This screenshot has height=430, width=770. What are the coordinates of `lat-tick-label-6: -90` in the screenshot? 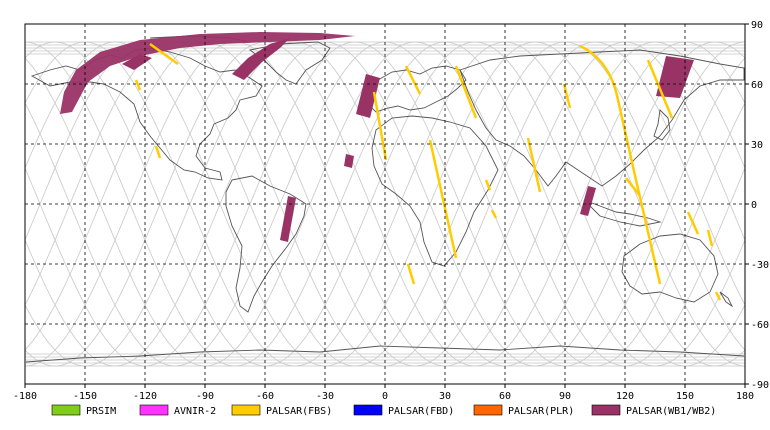 It's located at (760, 385).